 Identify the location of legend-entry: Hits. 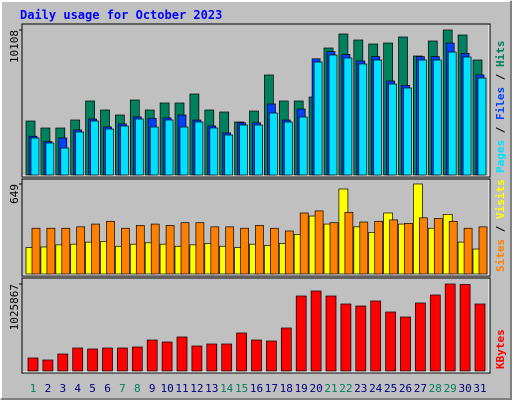
(500, 54).